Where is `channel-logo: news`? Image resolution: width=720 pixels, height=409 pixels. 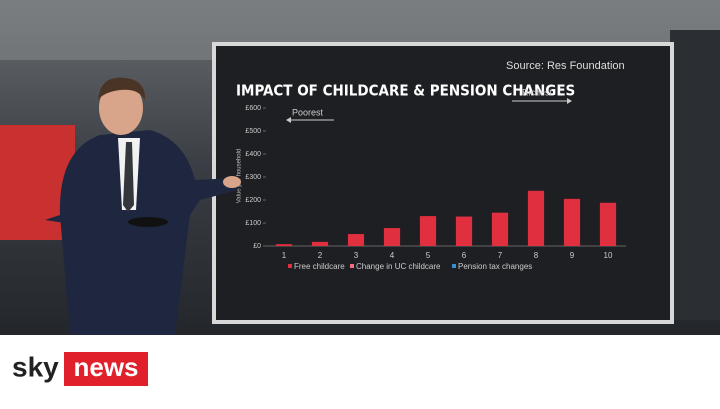
channel-logo: news is located at coordinates (105, 367).